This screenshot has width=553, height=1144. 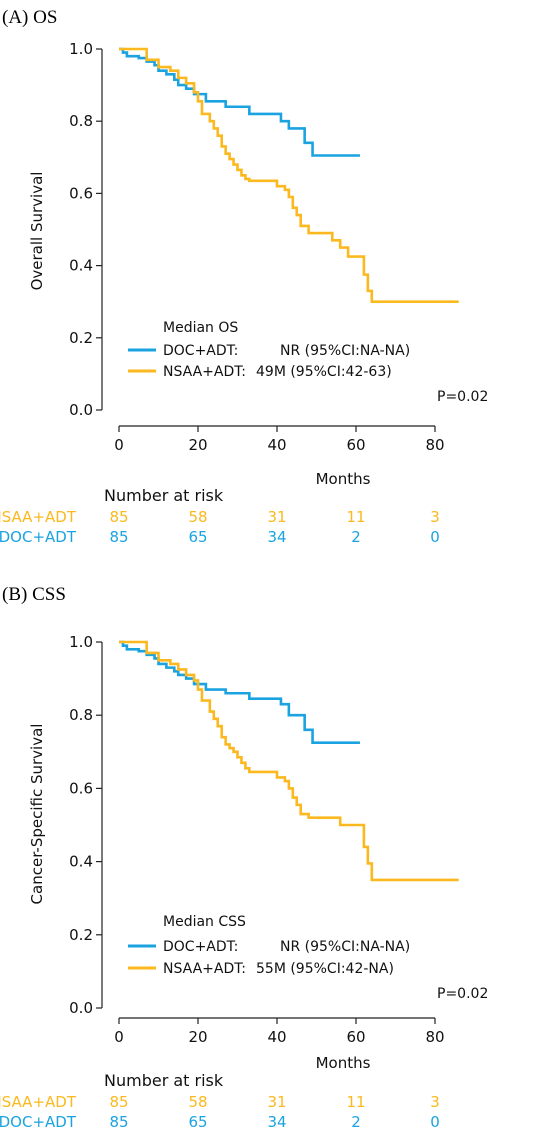 I want to click on risk-row-label-doc-css: DOC+ADT, so click(x=38, y=1122).